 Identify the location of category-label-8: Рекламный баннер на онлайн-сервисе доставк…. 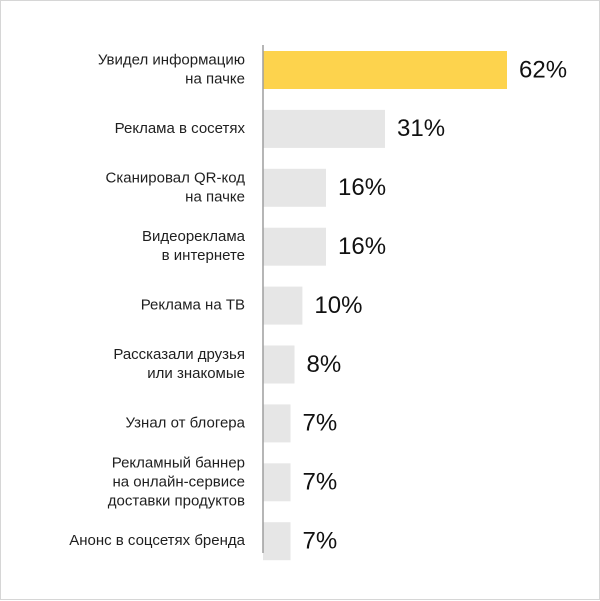
(176, 481).